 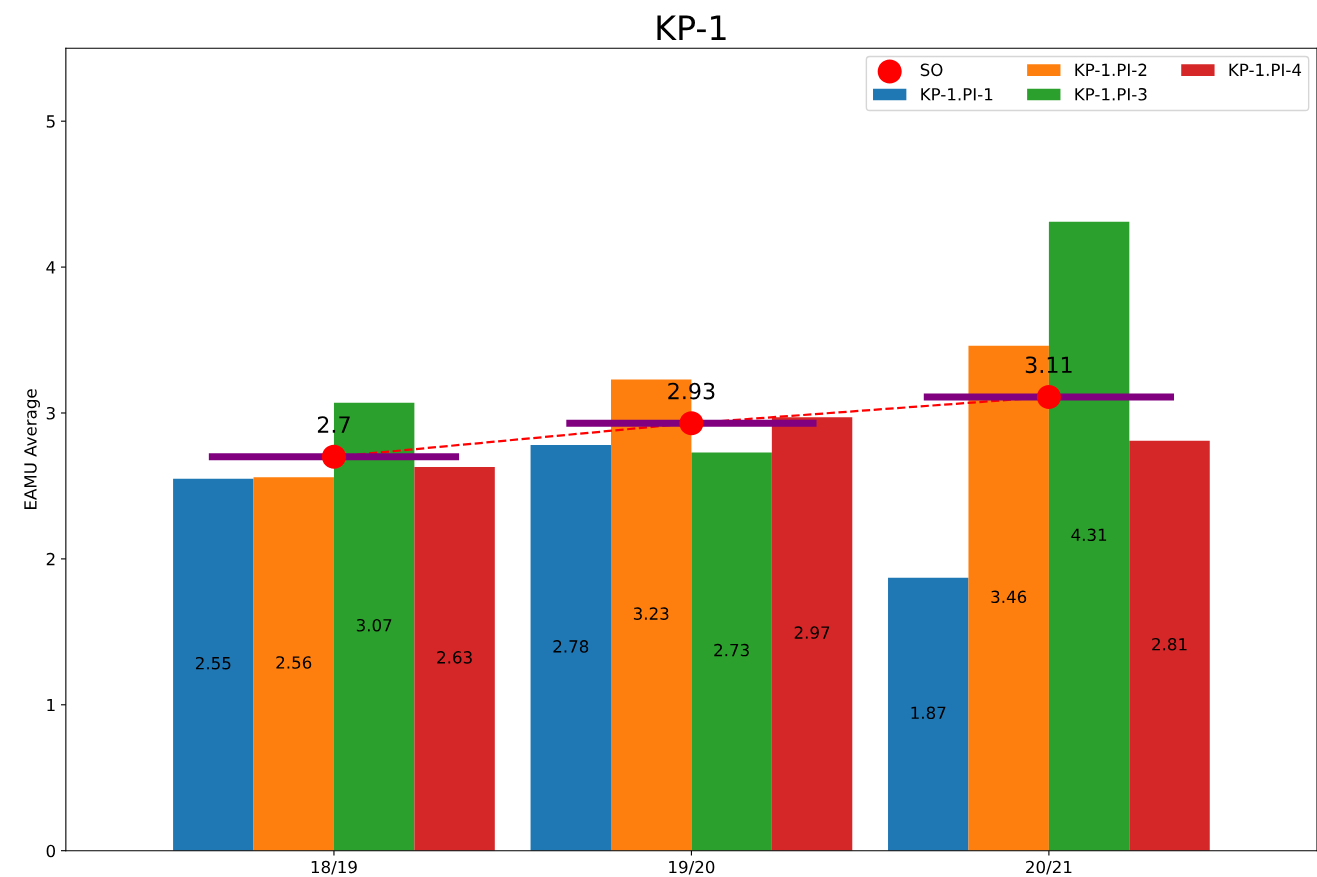 I want to click on y-tick-label: 2, so click(x=50, y=559).